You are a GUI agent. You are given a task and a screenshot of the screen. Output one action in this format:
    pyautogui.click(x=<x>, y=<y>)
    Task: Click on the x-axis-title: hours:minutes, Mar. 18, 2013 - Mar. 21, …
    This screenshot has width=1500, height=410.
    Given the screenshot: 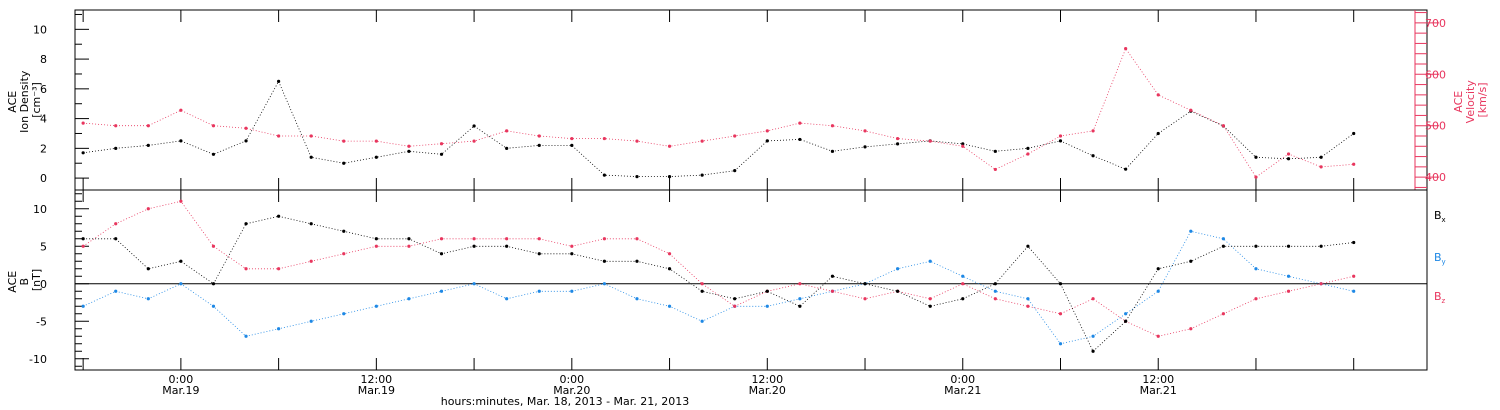 What is the action you would take?
    pyautogui.click(x=565, y=401)
    